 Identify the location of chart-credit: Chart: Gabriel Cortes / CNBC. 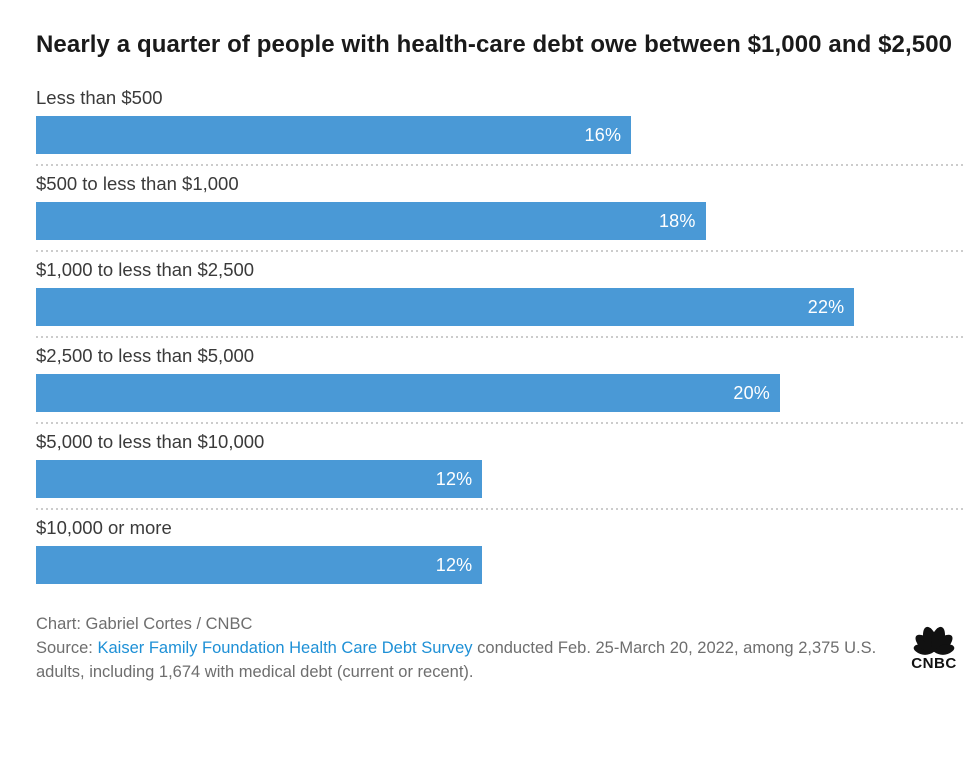
(144, 624).